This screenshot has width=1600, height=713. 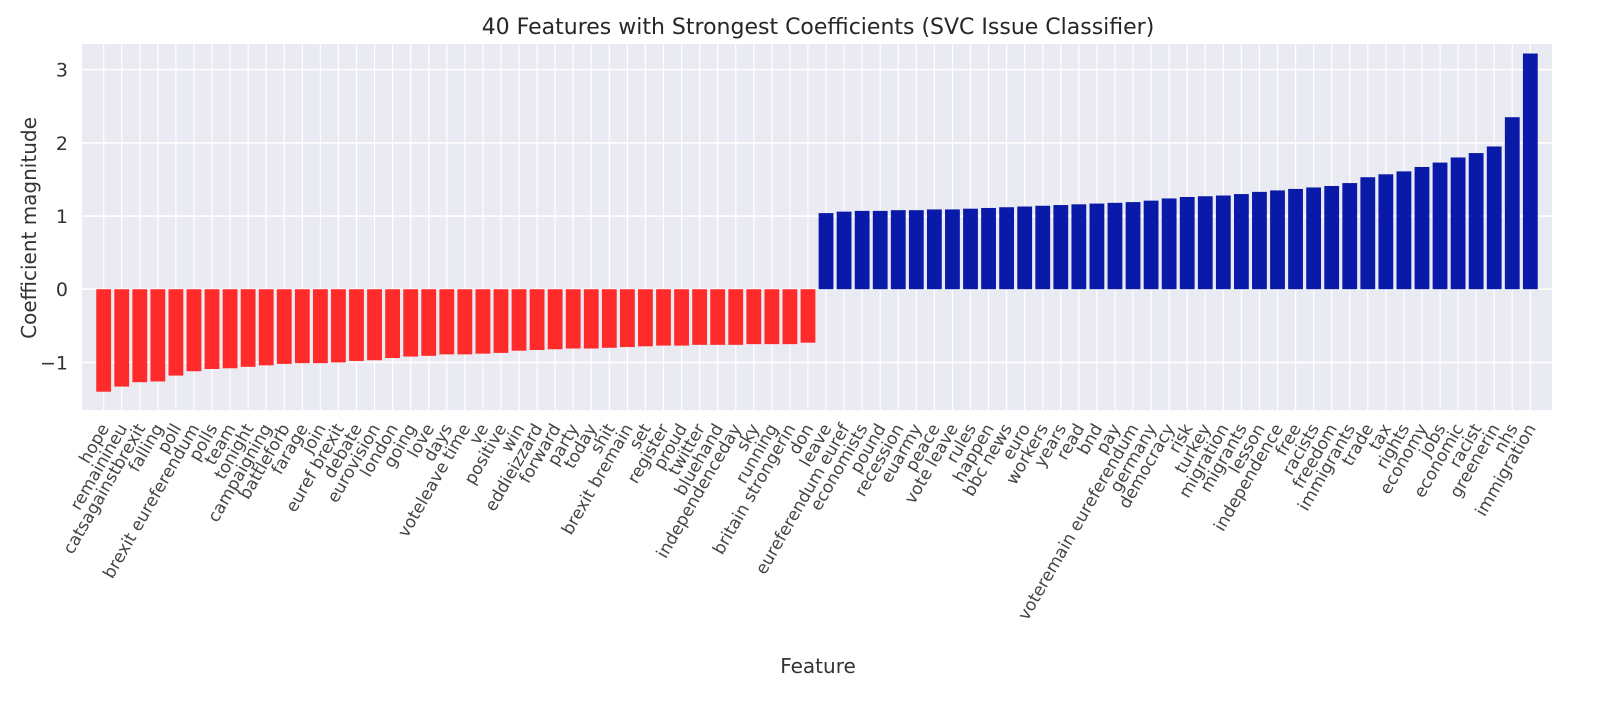 What do you see at coordinates (62, 290) in the screenshot?
I see `y-tick-label: 0` at bounding box center [62, 290].